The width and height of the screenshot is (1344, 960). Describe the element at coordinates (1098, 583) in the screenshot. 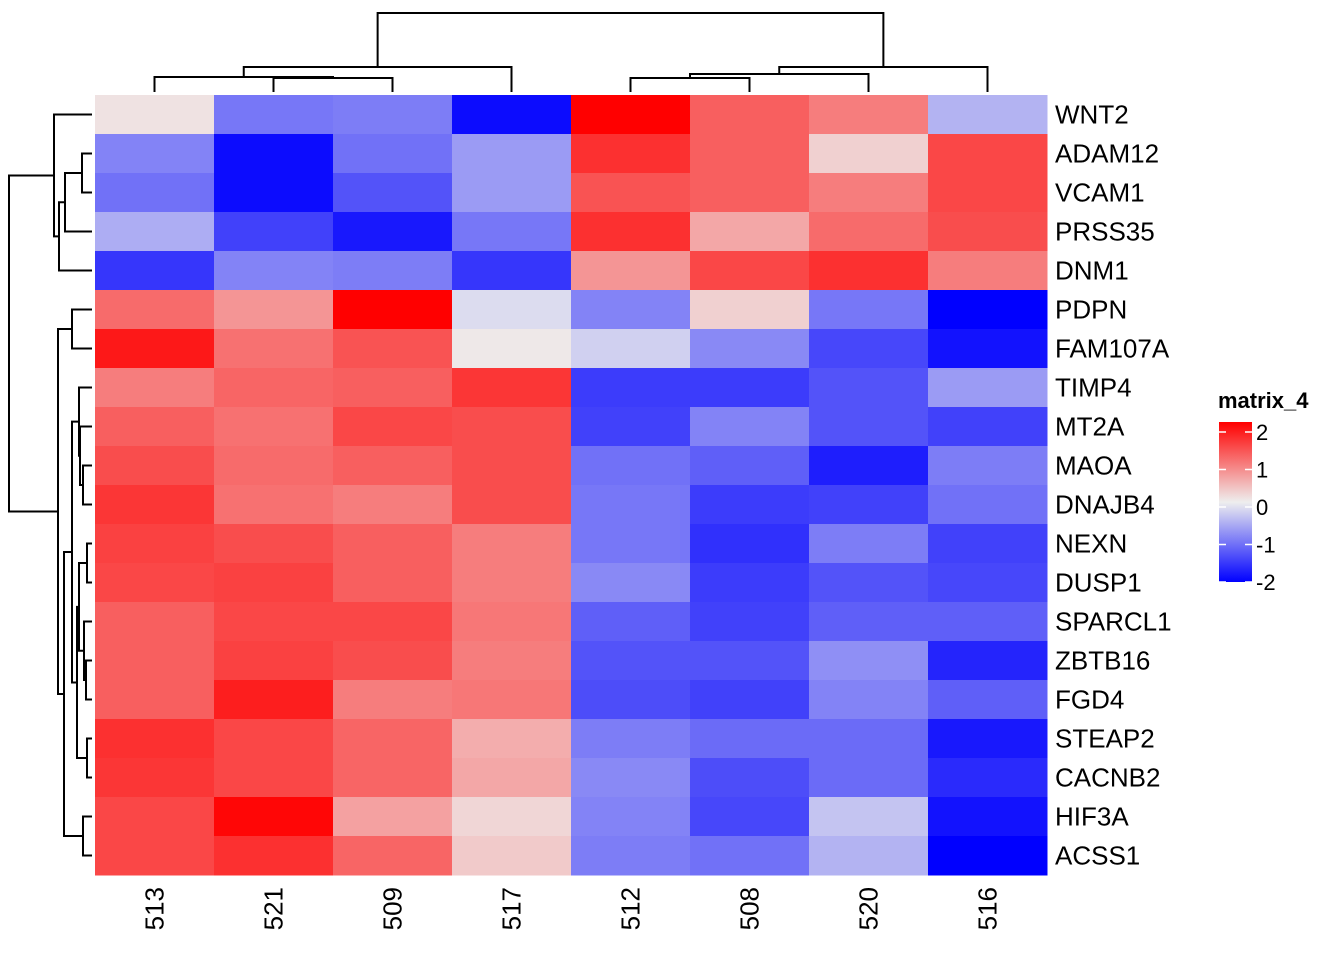

I see `row-label: DUSP1` at that location.